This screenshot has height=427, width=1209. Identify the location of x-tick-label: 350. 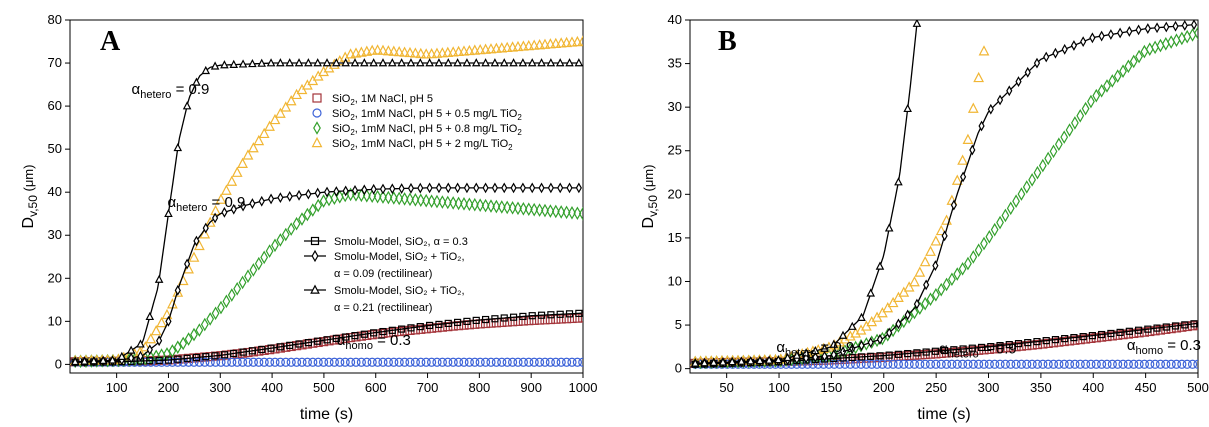
(1041, 387).